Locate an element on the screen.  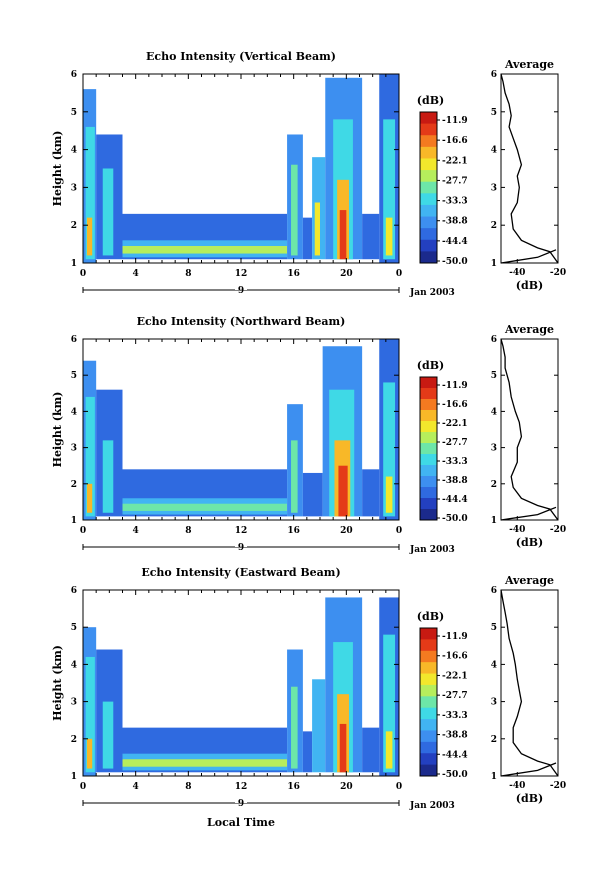
y-tick-label: 1 is located at coordinates (74, 521).